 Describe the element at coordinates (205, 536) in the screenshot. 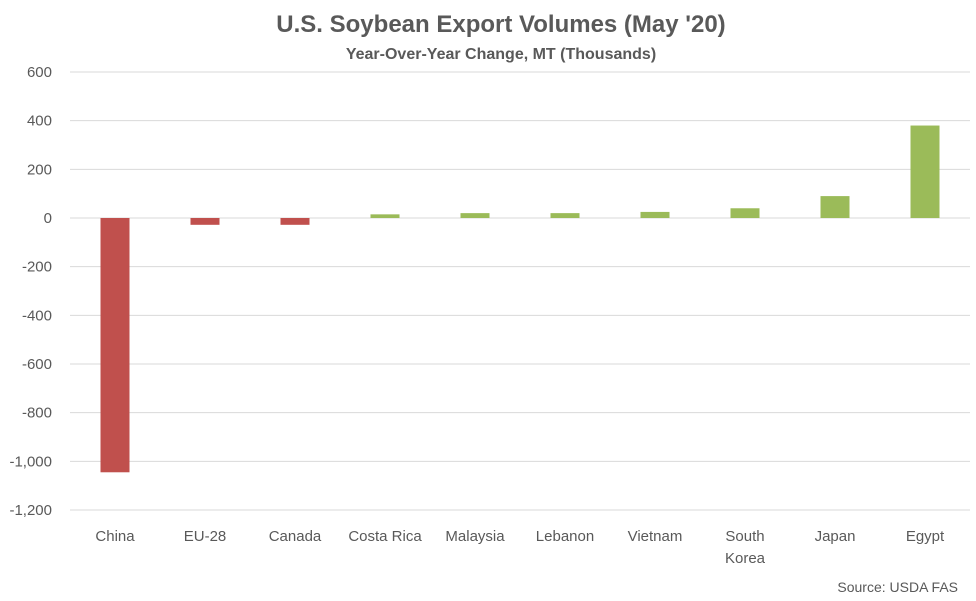

I see `x-category-label: EU-28` at that location.